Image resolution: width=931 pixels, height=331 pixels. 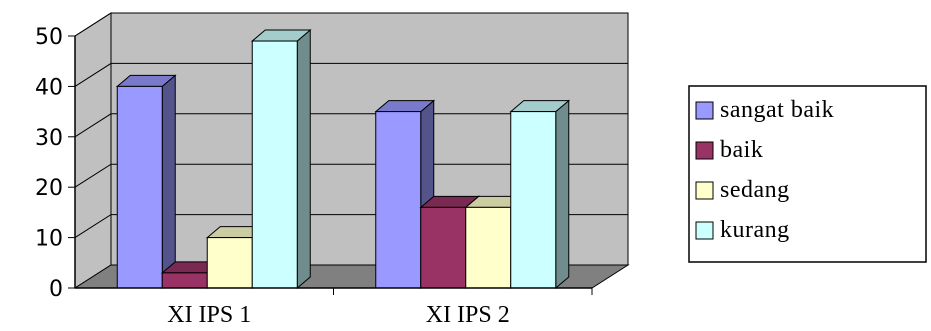 What do you see at coordinates (49, 239) in the screenshot?
I see `y-tick-label: 10` at bounding box center [49, 239].